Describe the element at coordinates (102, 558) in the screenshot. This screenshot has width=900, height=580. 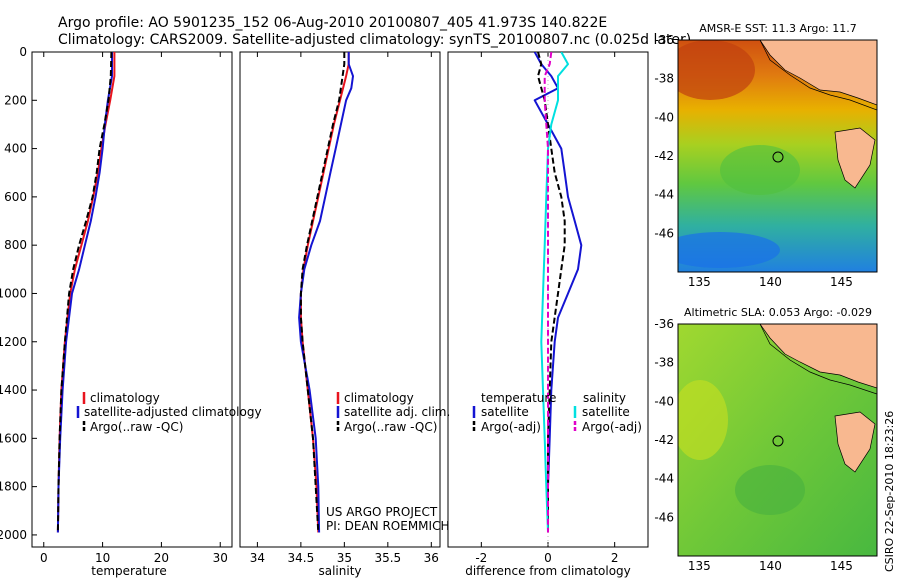
I see `x-tick-label: 10` at that location.